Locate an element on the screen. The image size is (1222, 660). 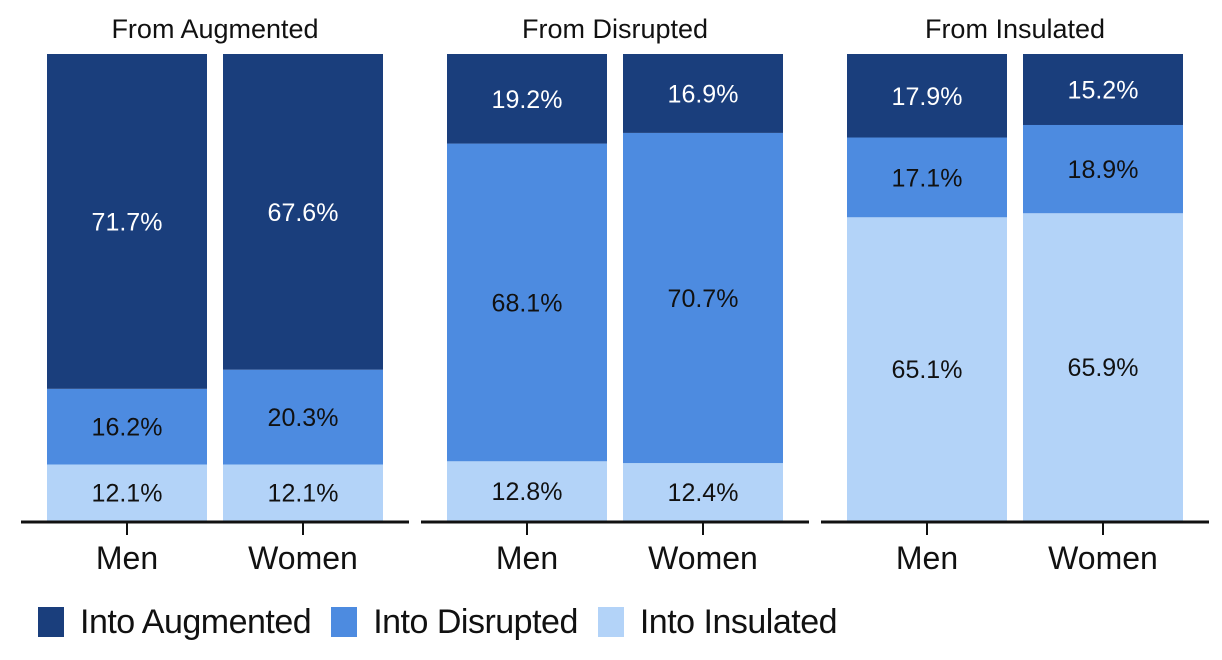
legend-item-insulated: Into Insulated is located at coordinates (717, 622).